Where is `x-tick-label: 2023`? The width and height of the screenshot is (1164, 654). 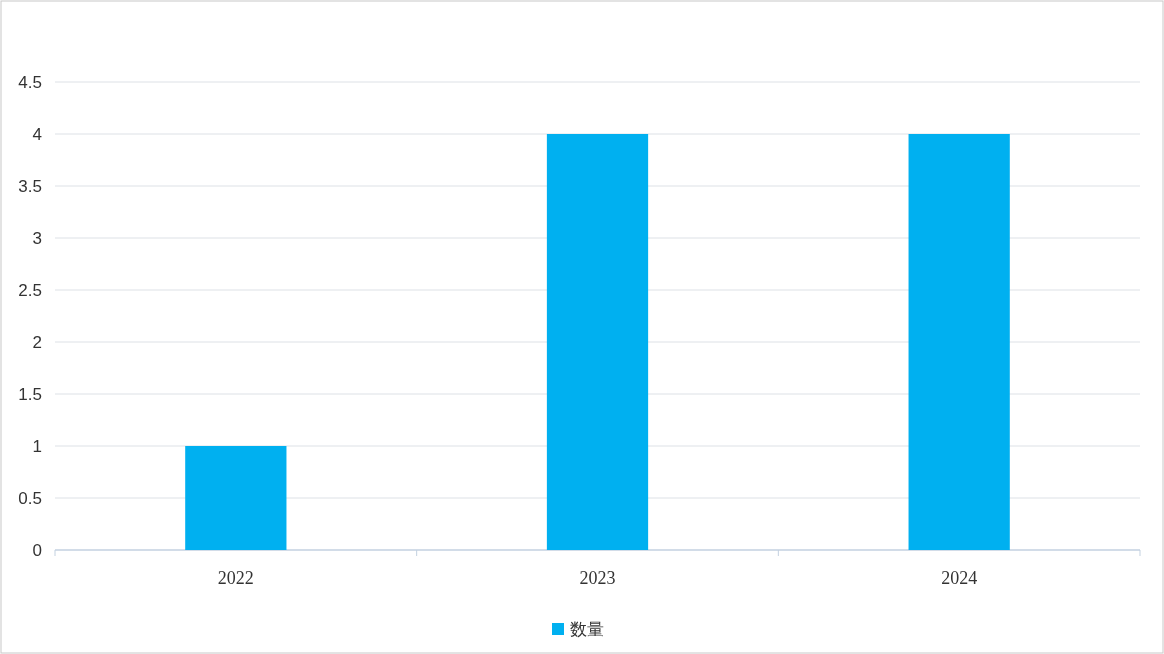 x-tick-label: 2023 is located at coordinates (597, 578).